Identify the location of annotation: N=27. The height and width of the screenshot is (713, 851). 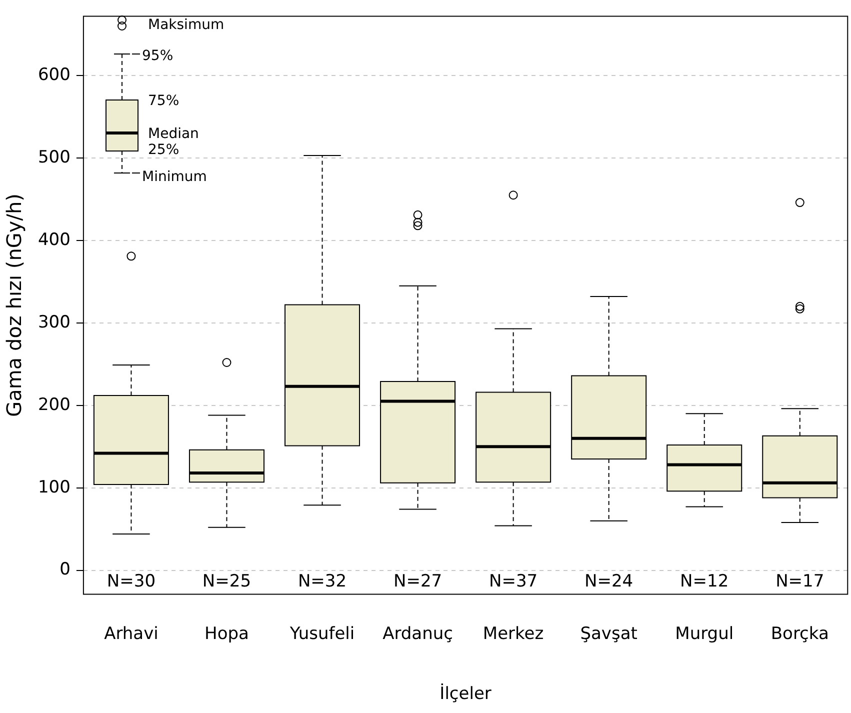
(417, 582).